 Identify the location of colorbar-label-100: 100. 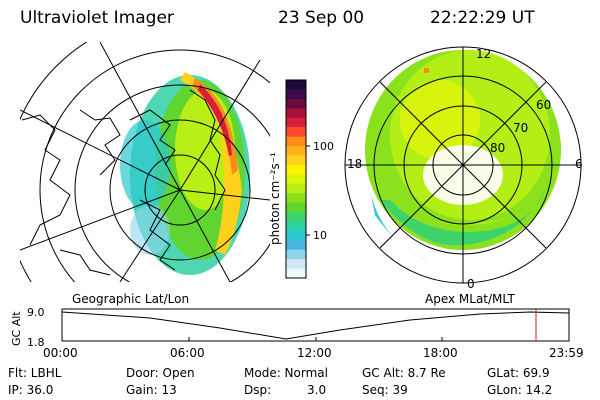
(323, 146).